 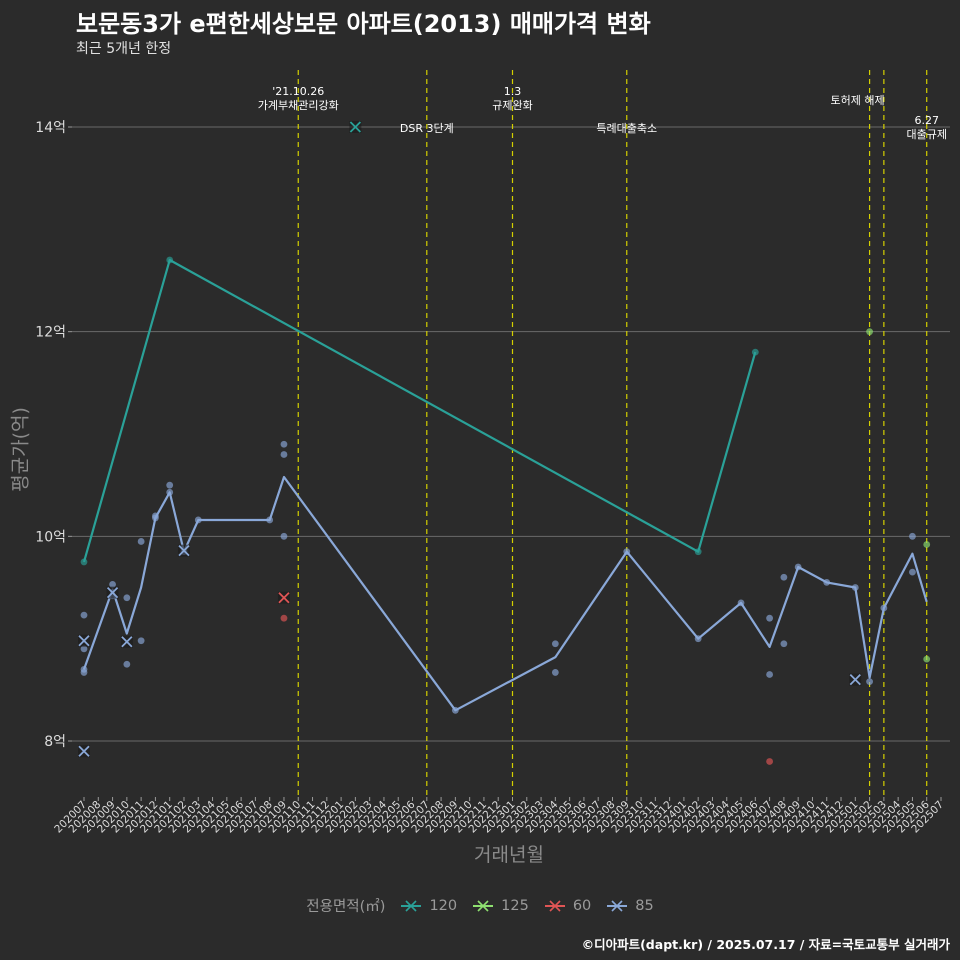 I want to click on policy-annotation: 가계부채관리강화, so click(x=298, y=105).